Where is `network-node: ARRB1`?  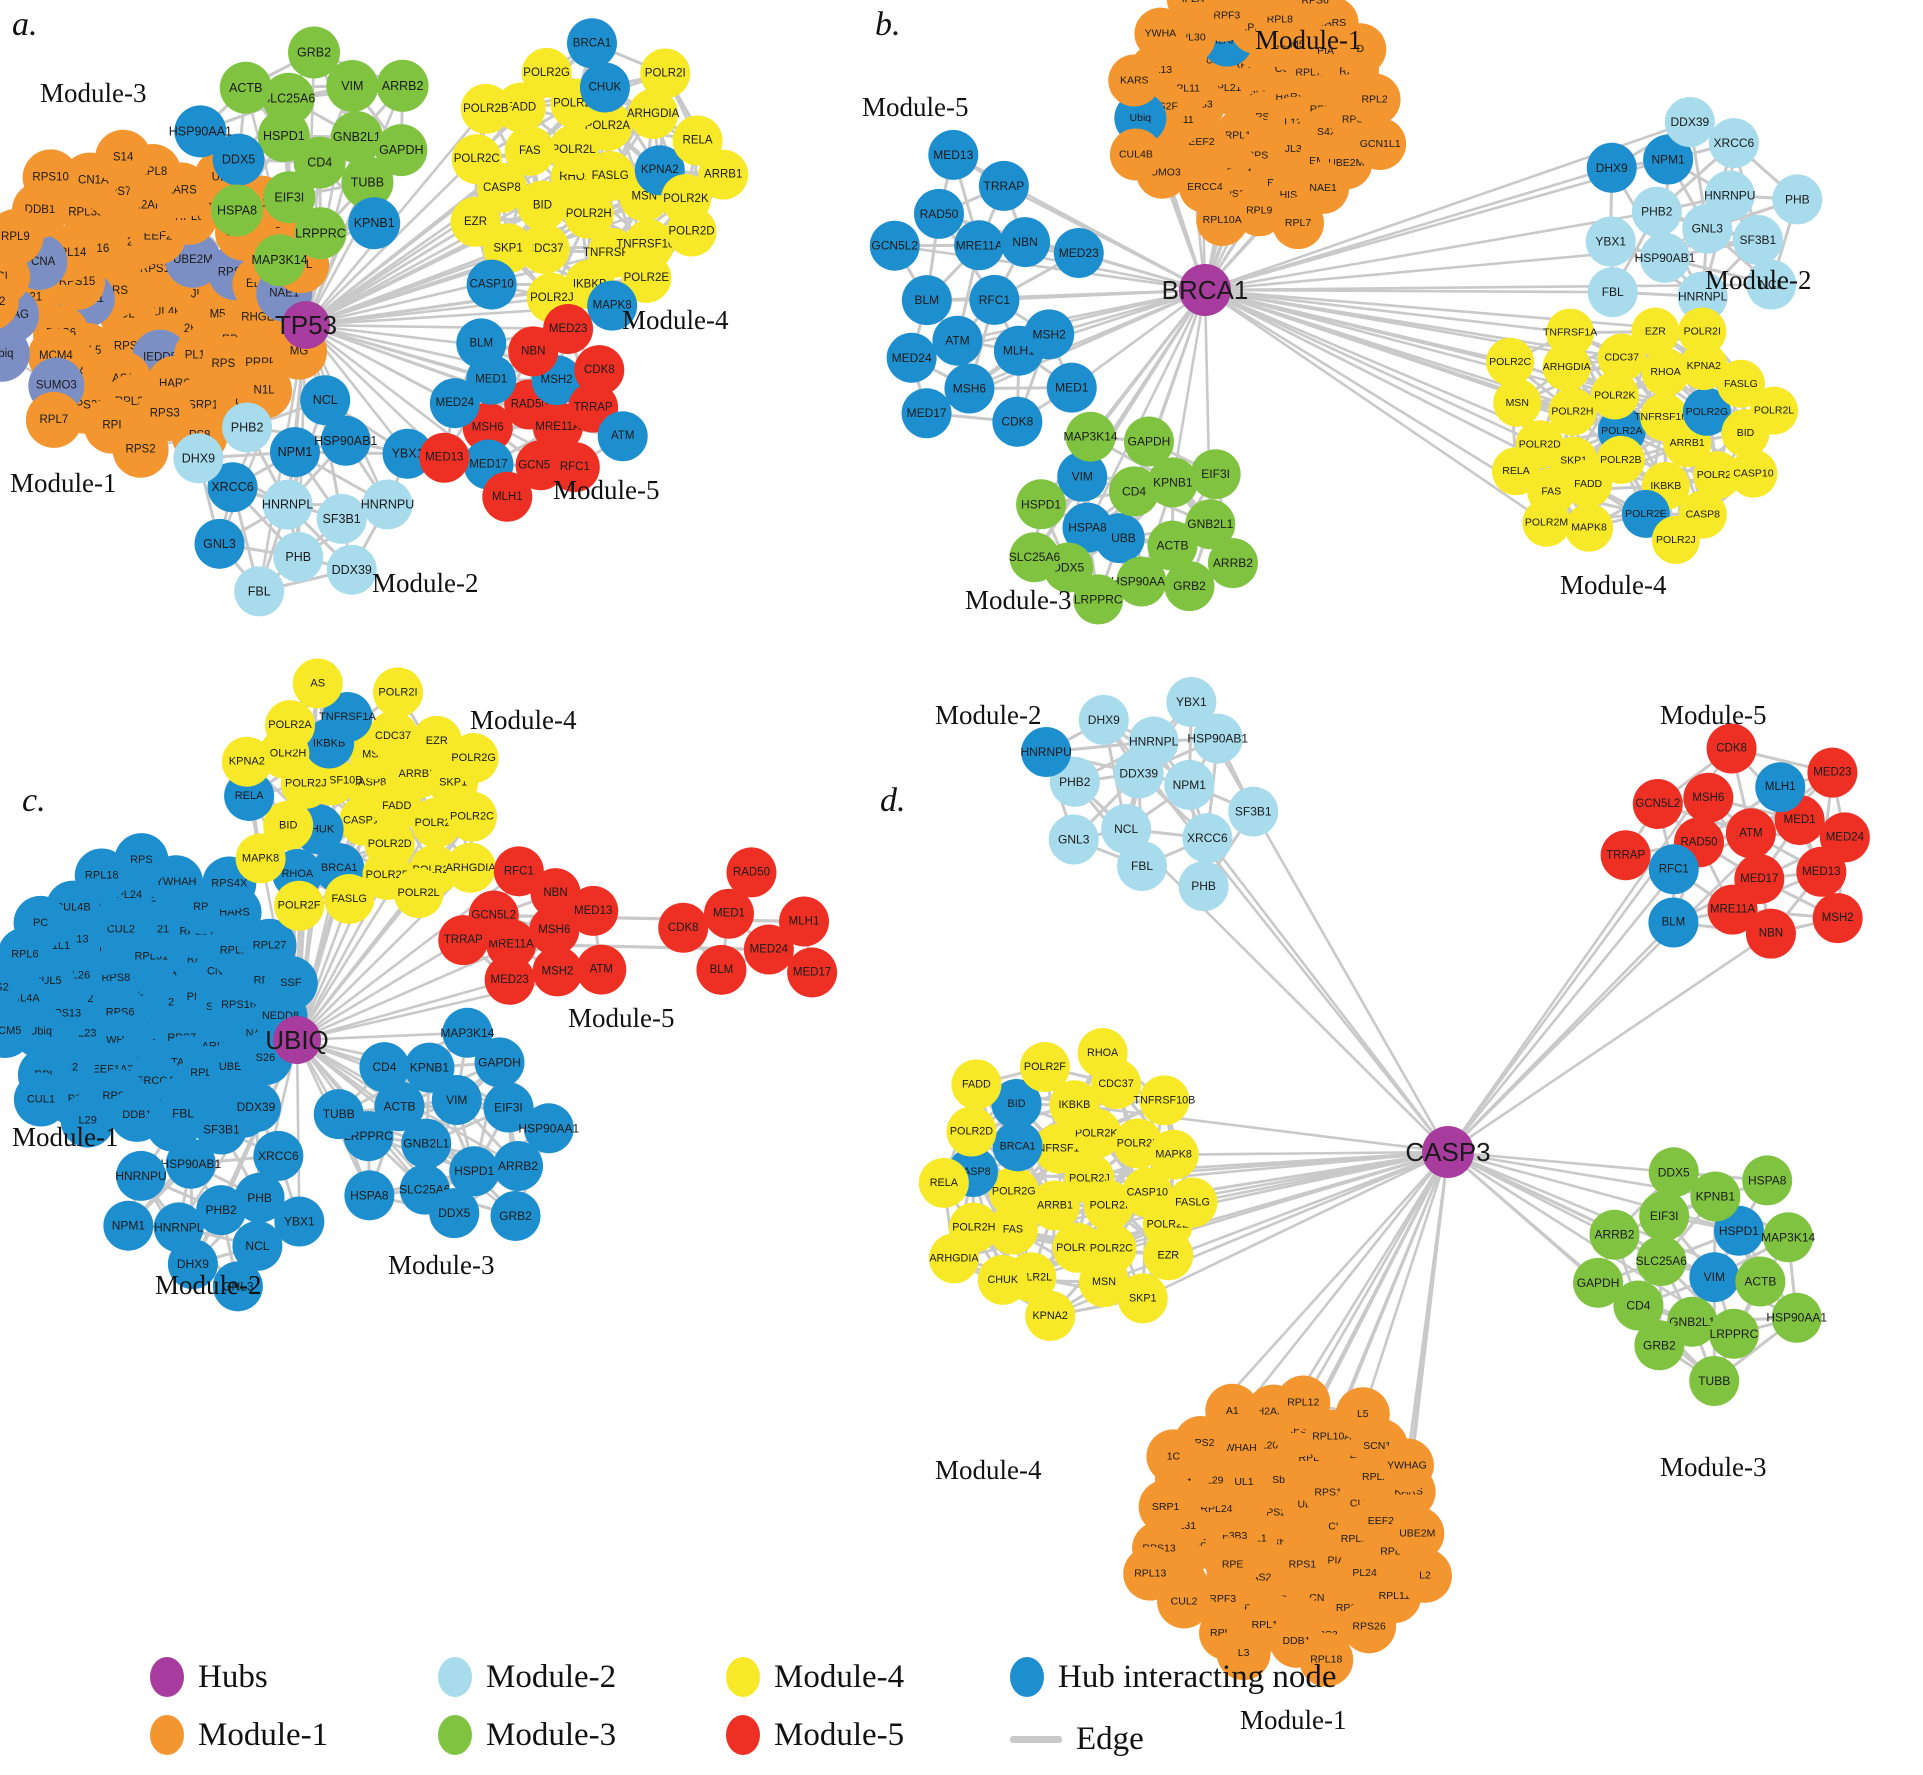 network-node: ARRB1 is located at coordinates (723, 174).